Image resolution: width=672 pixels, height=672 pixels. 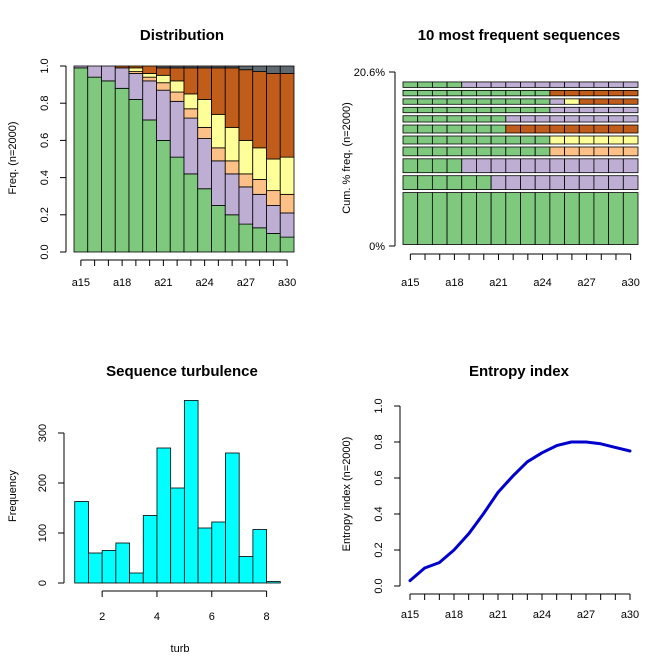 I want to click on entropy-axes: 0.0 0.2 0.4 0.6 0.8 1.0 a15 a18 a21 a24 a27 a30, so click(x=506, y=509).